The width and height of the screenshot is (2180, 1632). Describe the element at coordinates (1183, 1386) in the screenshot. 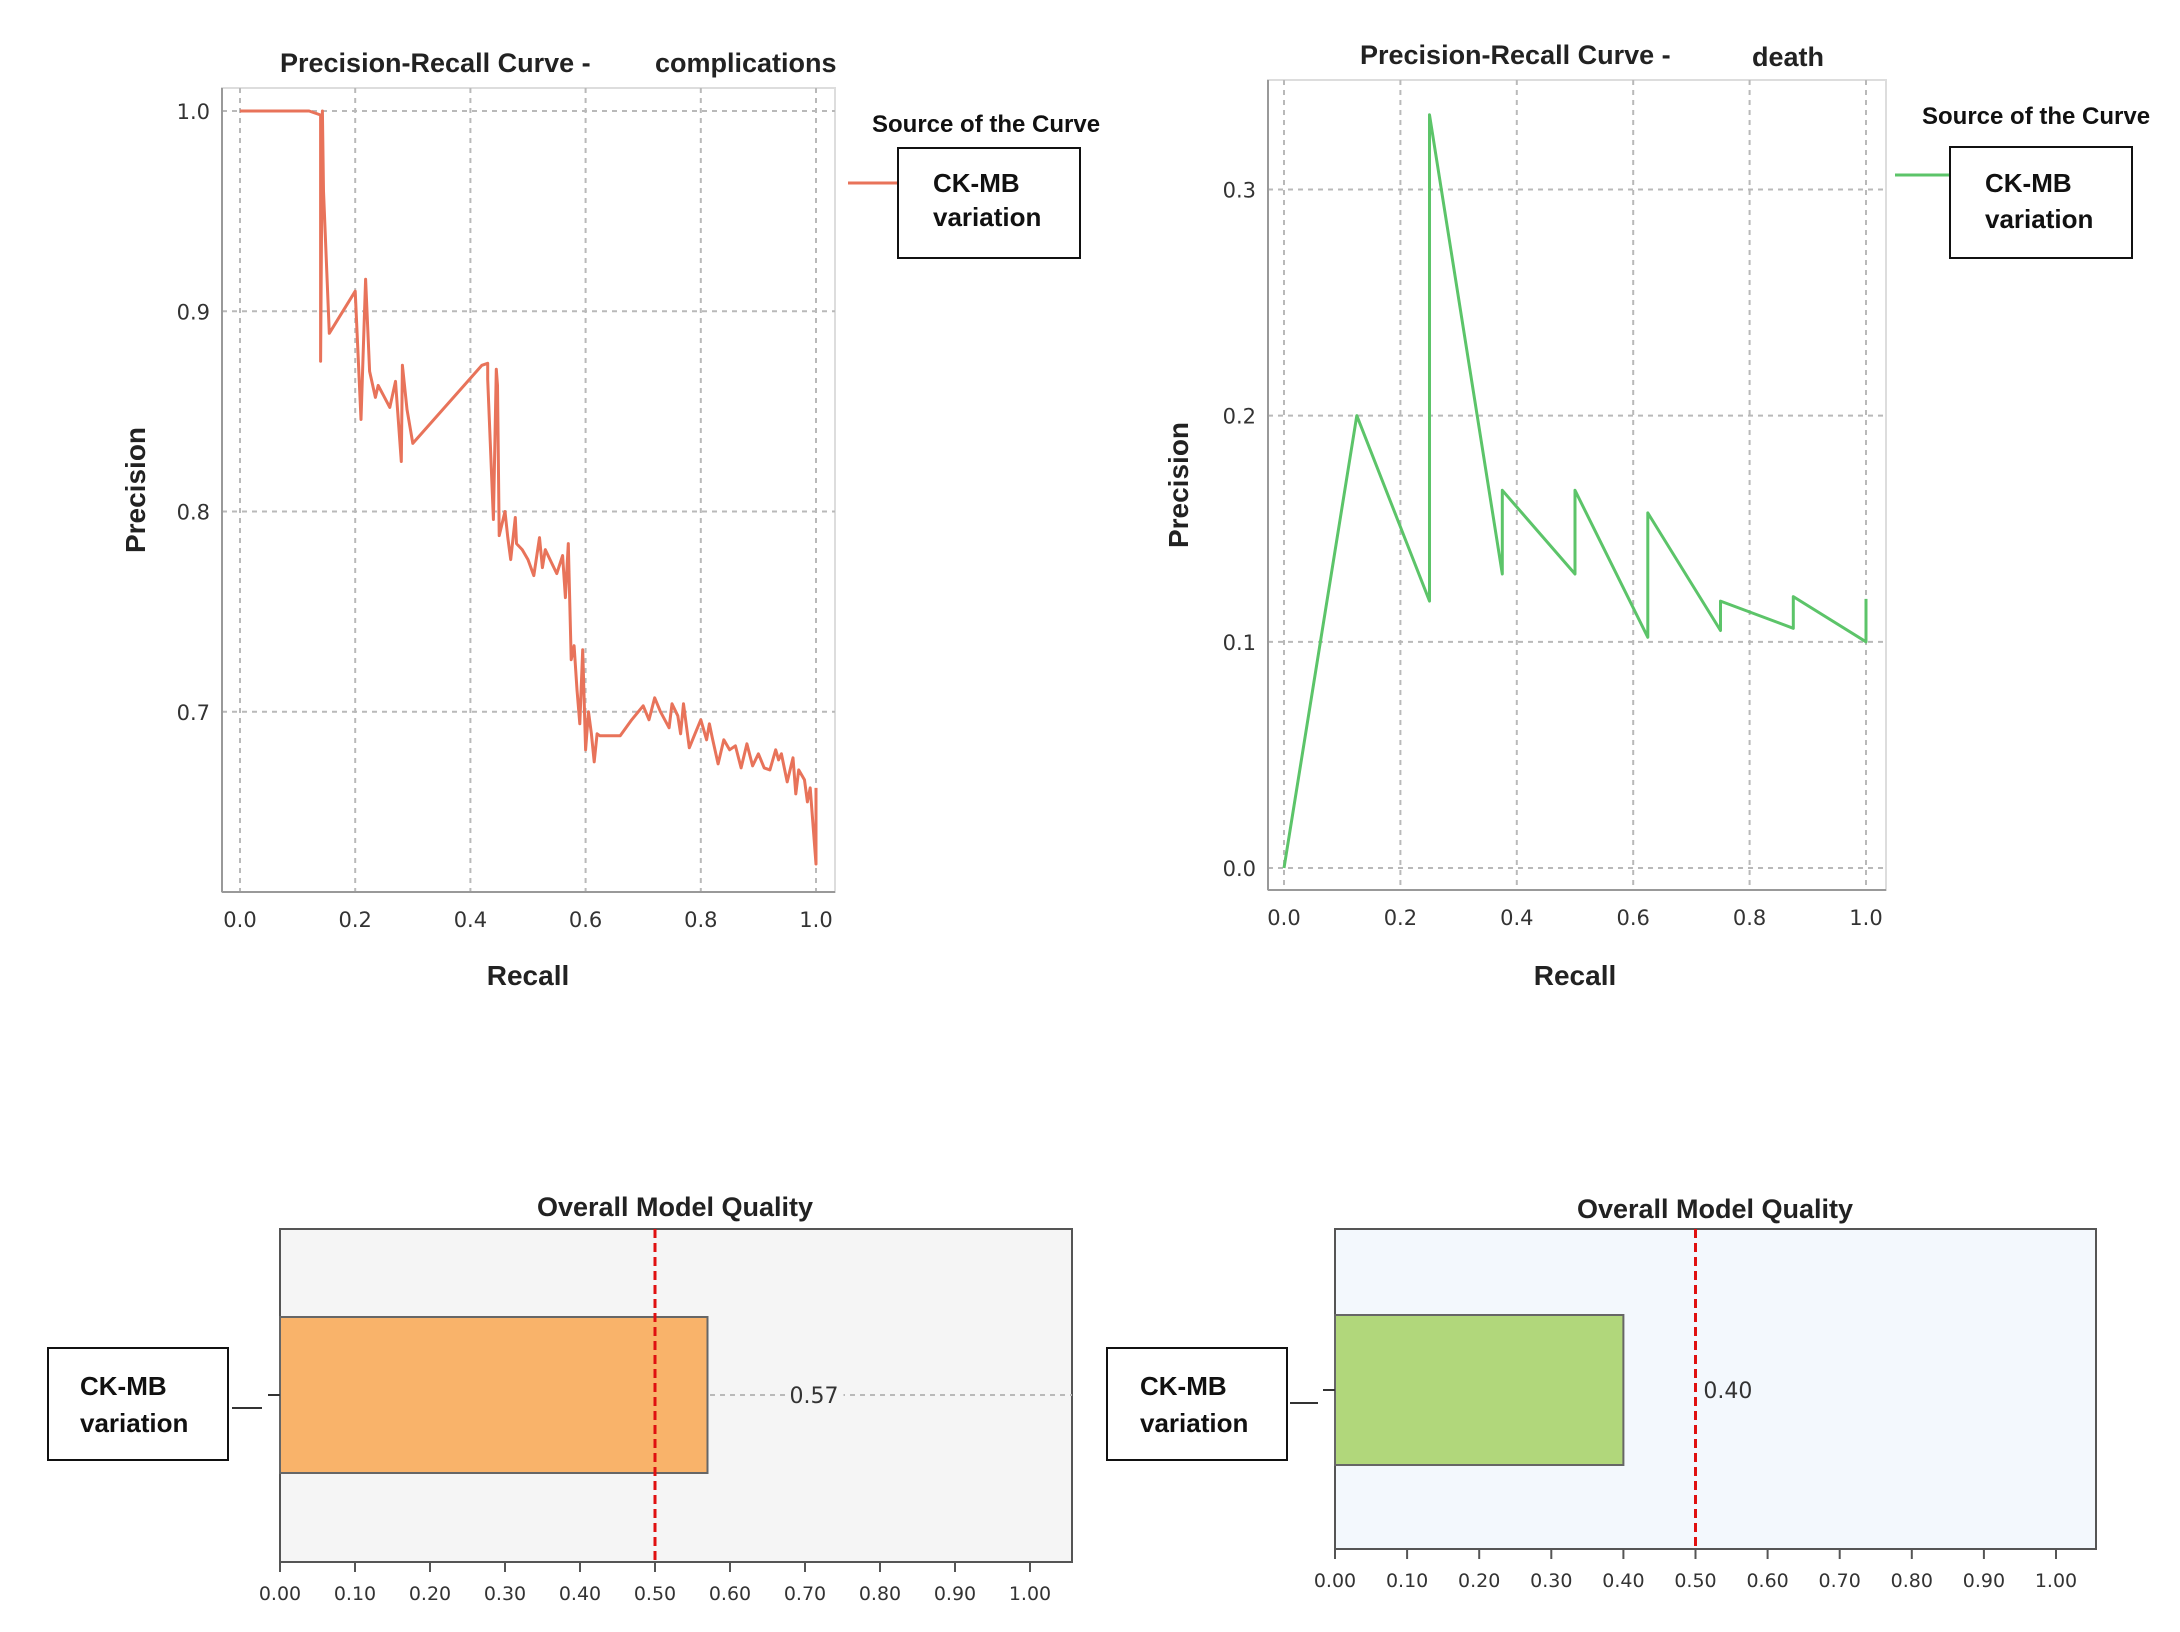

I see `bar2-category-line1: CK-MB` at that location.